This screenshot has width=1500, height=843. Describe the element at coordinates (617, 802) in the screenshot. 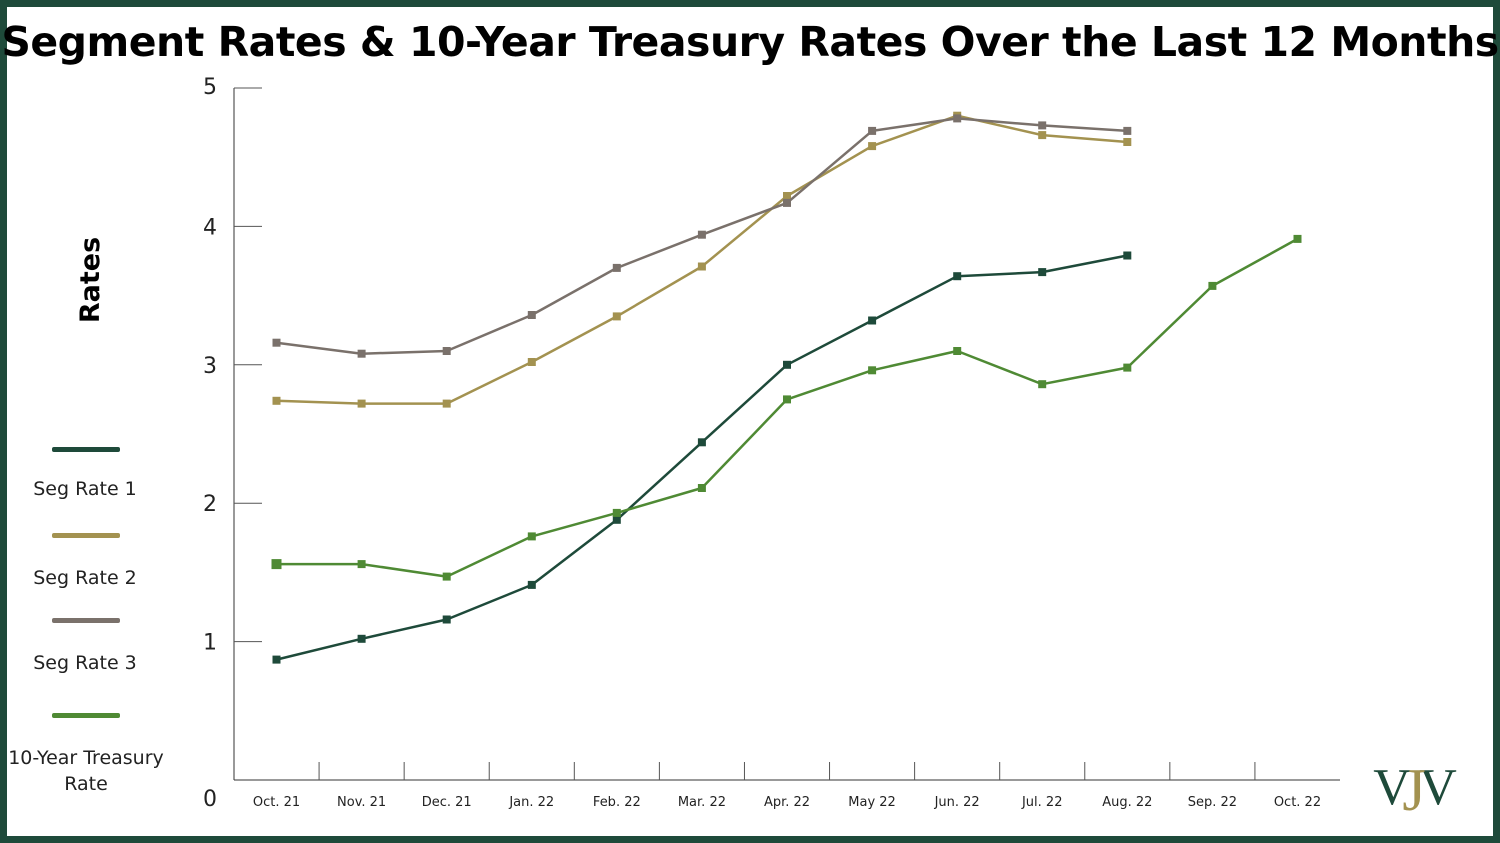

I see `x-tick-label: Feb. 22` at that location.